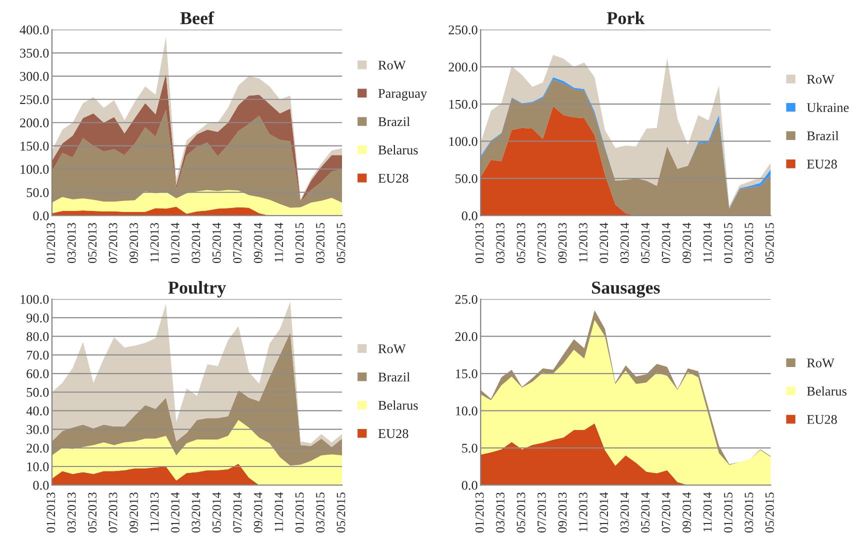 The height and width of the screenshot is (539, 866). Describe the element at coordinates (37, 429) in the screenshot. I see `y-tick-label: 30.0` at that location.